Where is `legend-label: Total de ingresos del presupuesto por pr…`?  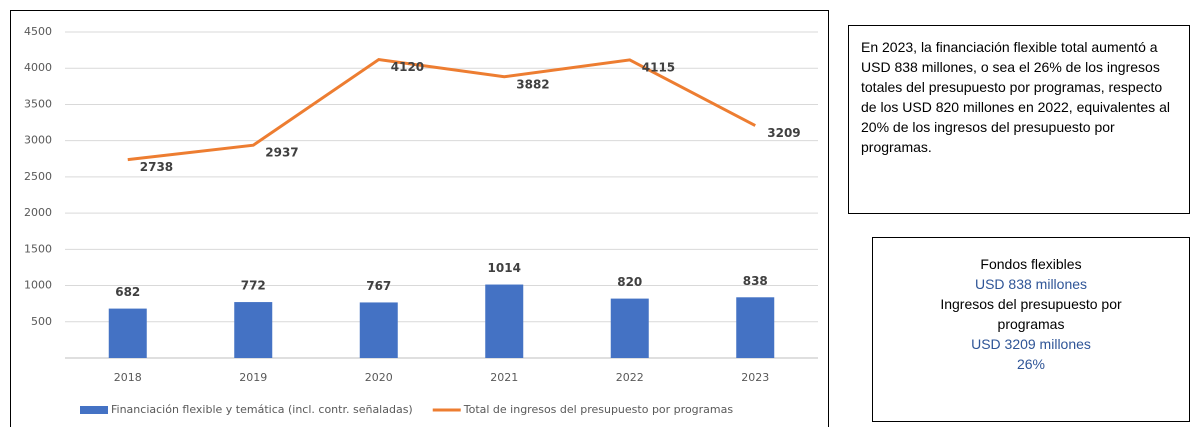
legend-label: Total de ingresos del presupuesto por pr… is located at coordinates (598, 409).